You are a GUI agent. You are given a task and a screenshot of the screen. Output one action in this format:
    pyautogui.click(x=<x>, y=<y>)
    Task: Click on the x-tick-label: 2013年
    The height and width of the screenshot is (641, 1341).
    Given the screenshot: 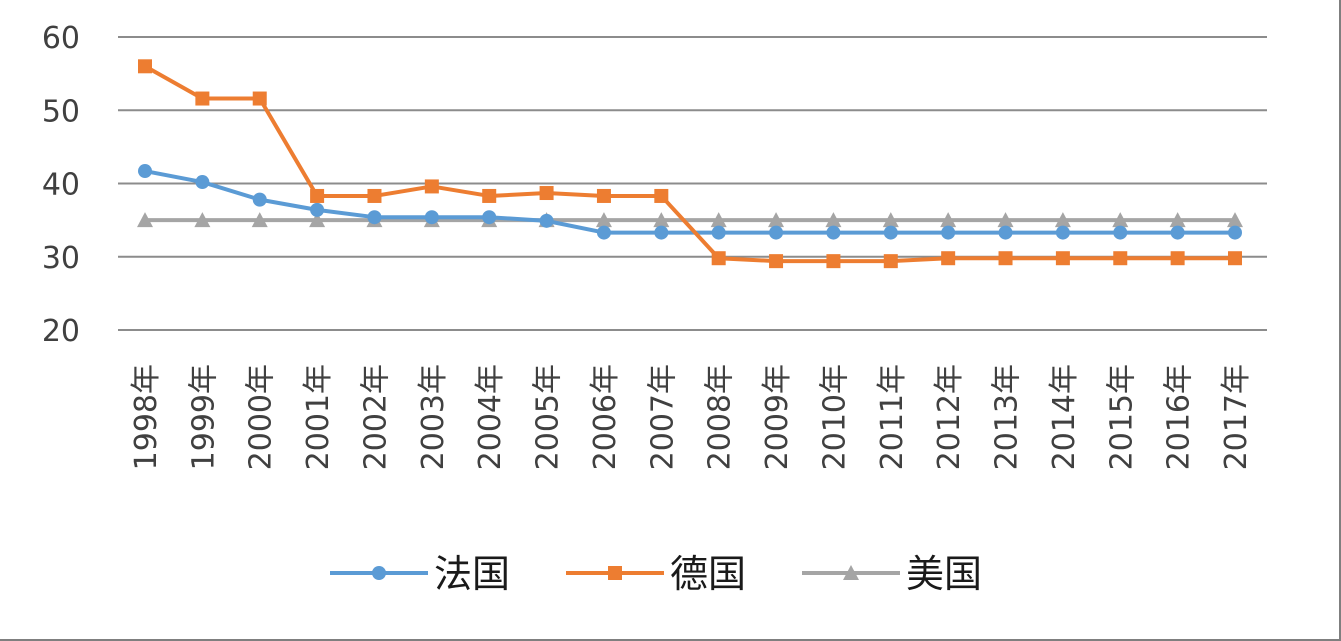 What is the action you would take?
    pyautogui.click(x=1007, y=417)
    